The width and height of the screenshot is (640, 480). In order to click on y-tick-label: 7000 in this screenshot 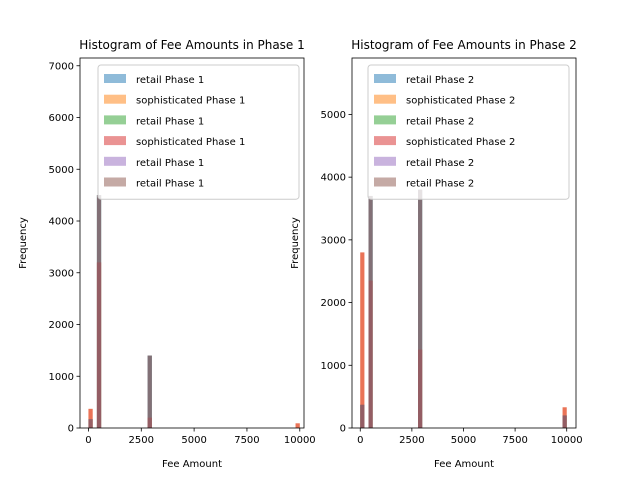, I will do `click(61, 66)`.